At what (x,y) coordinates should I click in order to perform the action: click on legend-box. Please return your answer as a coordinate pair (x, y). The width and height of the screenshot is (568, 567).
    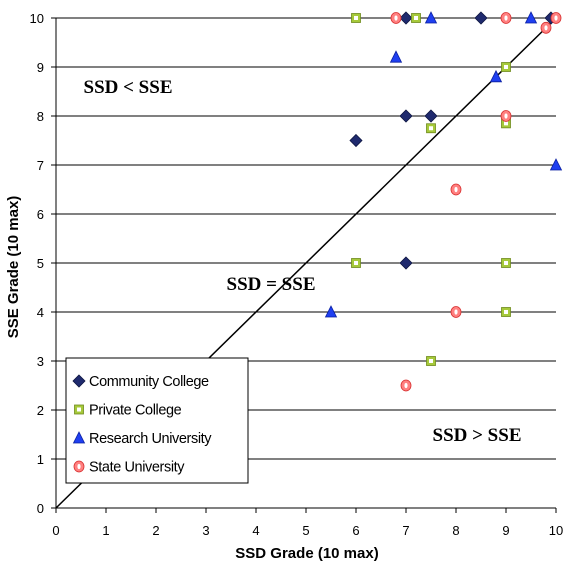
    Looking at the image, I should click on (157, 420).